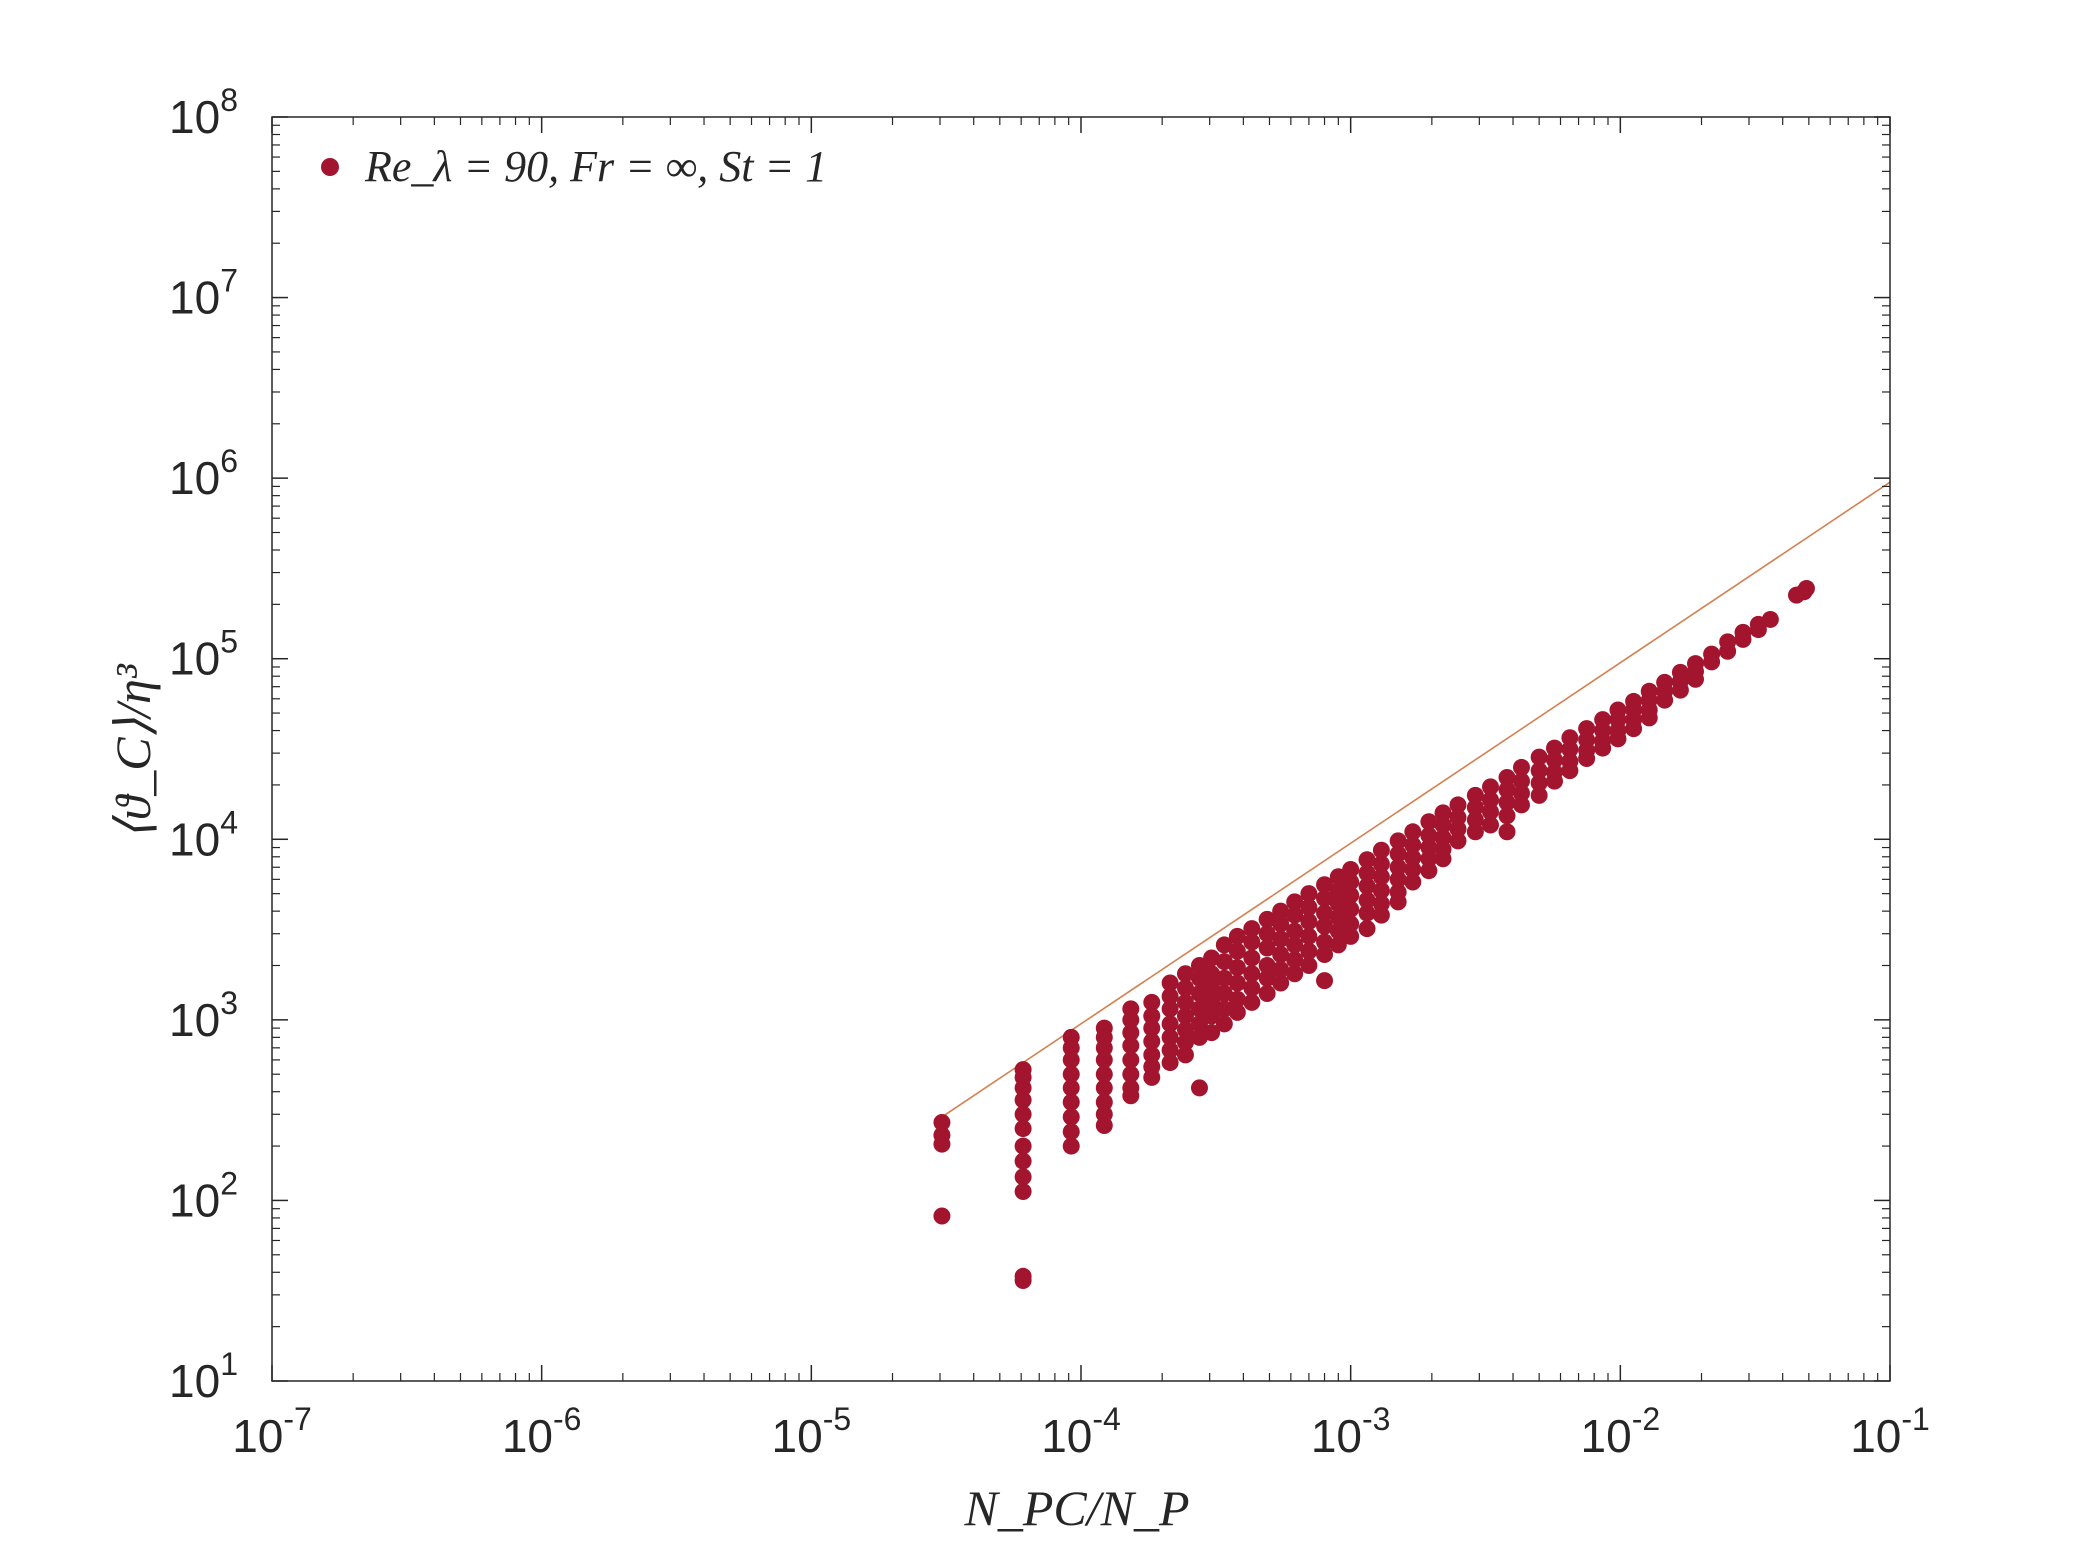  I want to click on x-tick-label: 10⁻², so click(1621, 1431).